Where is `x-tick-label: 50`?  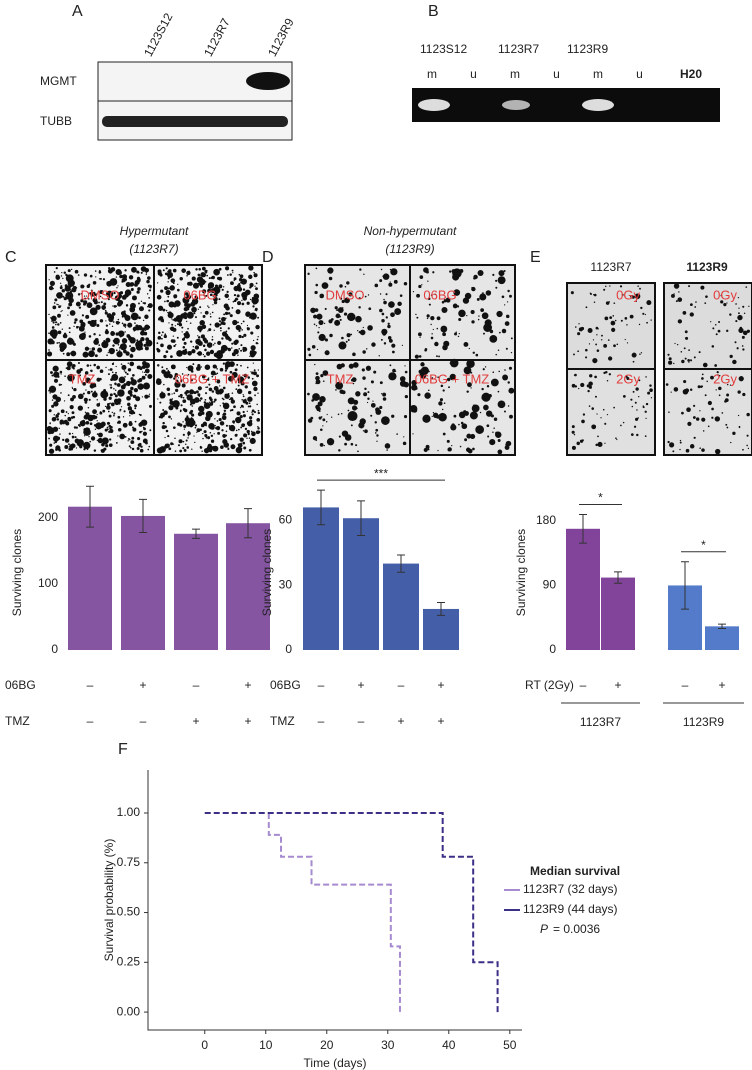
x-tick-label: 50 is located at coordinates (510, 1045).